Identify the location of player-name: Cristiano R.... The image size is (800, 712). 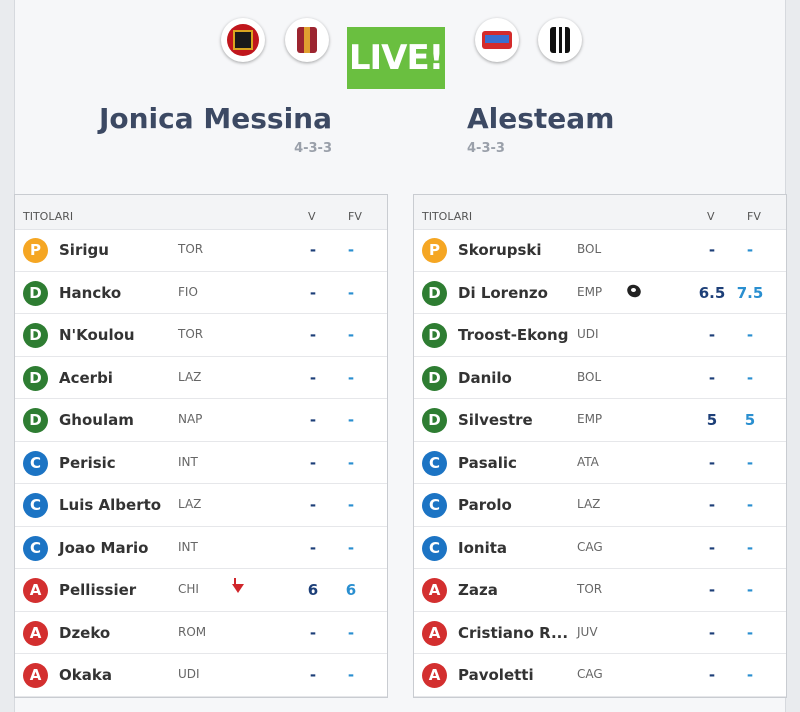
(513, 632).